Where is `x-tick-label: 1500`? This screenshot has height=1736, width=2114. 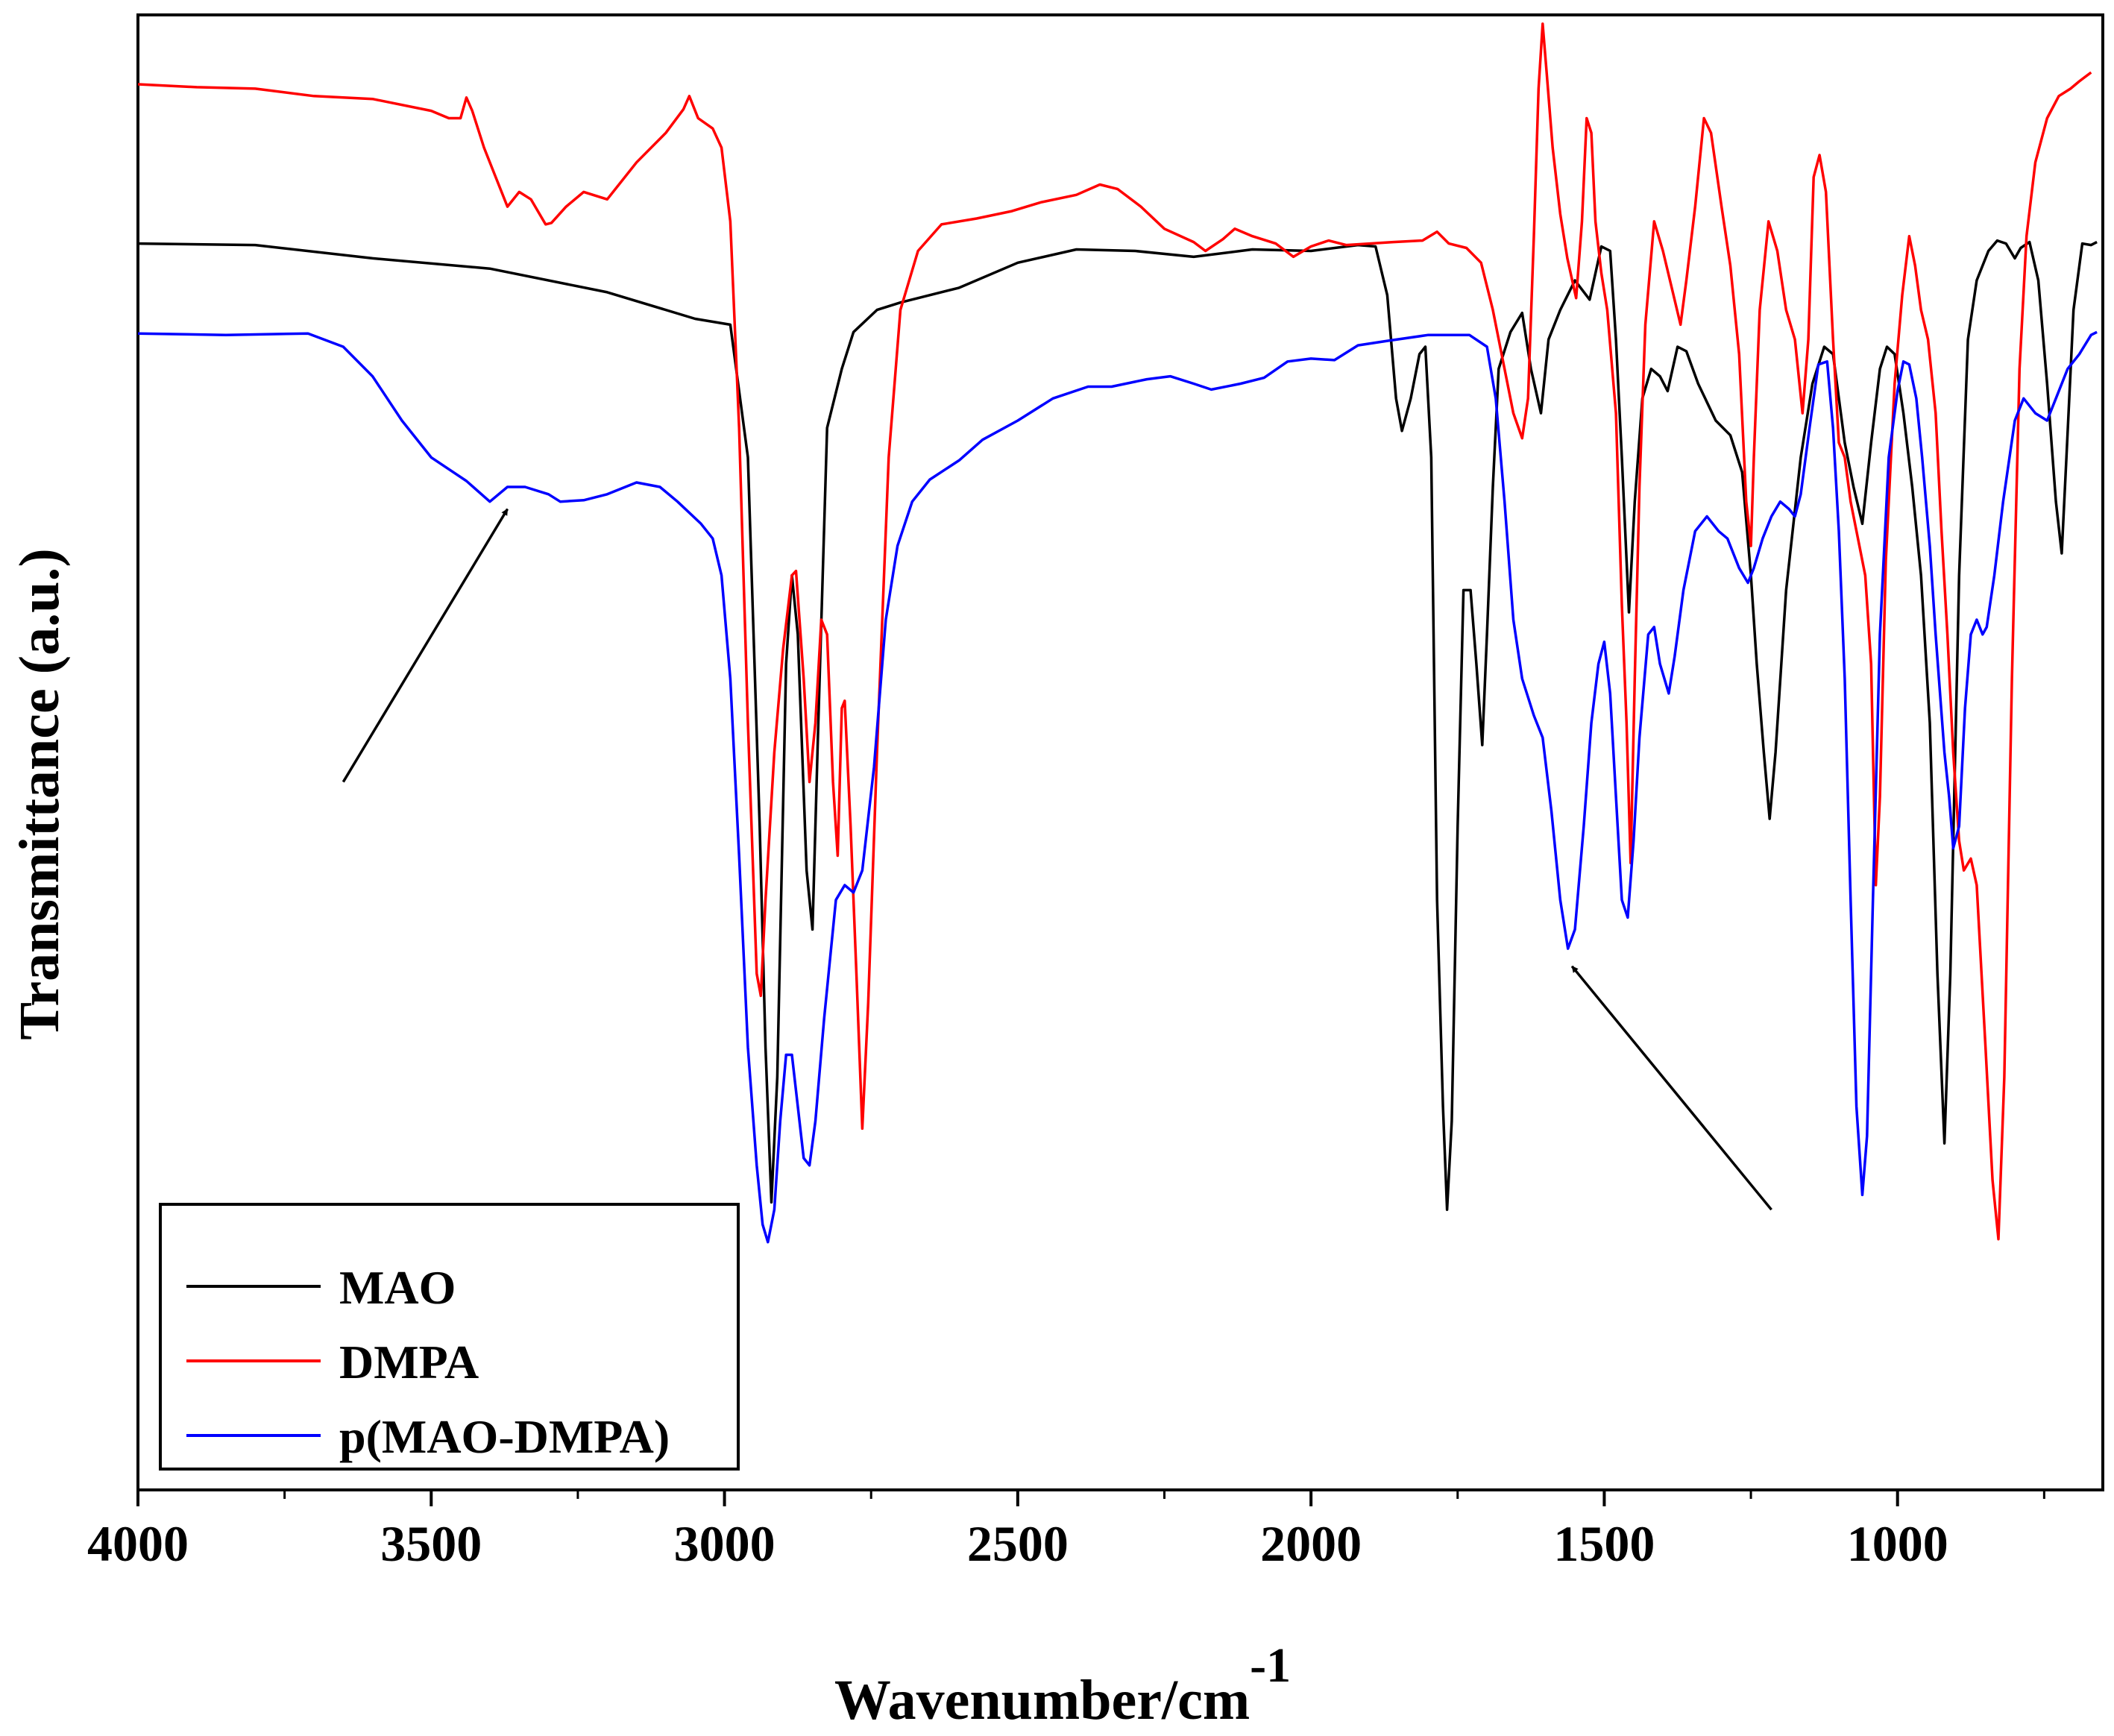
x-tick-label: 1500 is located at coordinates (1604, 1544).